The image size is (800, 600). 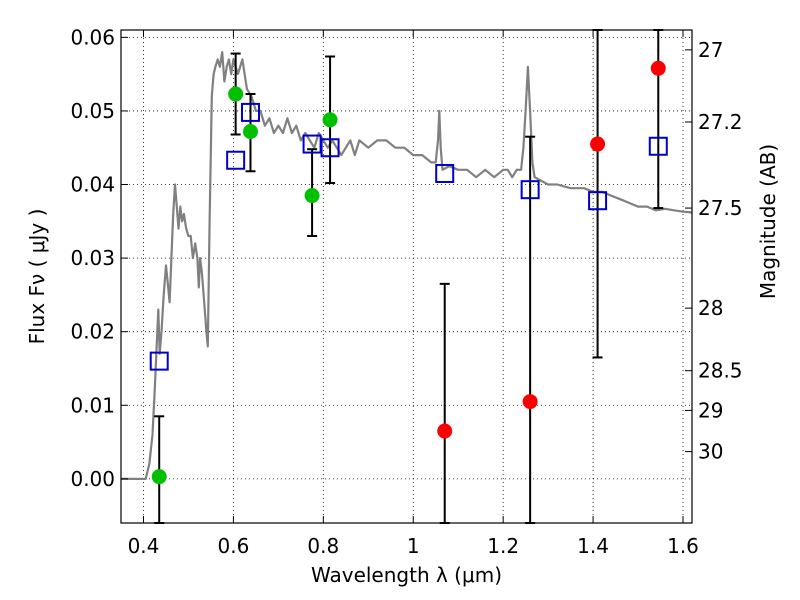 What do you see at coordinates (37, 277) in the screenshot?
I see `y-axis-label: Flux Fν ( μJy )` at bounding box center [37, 277].